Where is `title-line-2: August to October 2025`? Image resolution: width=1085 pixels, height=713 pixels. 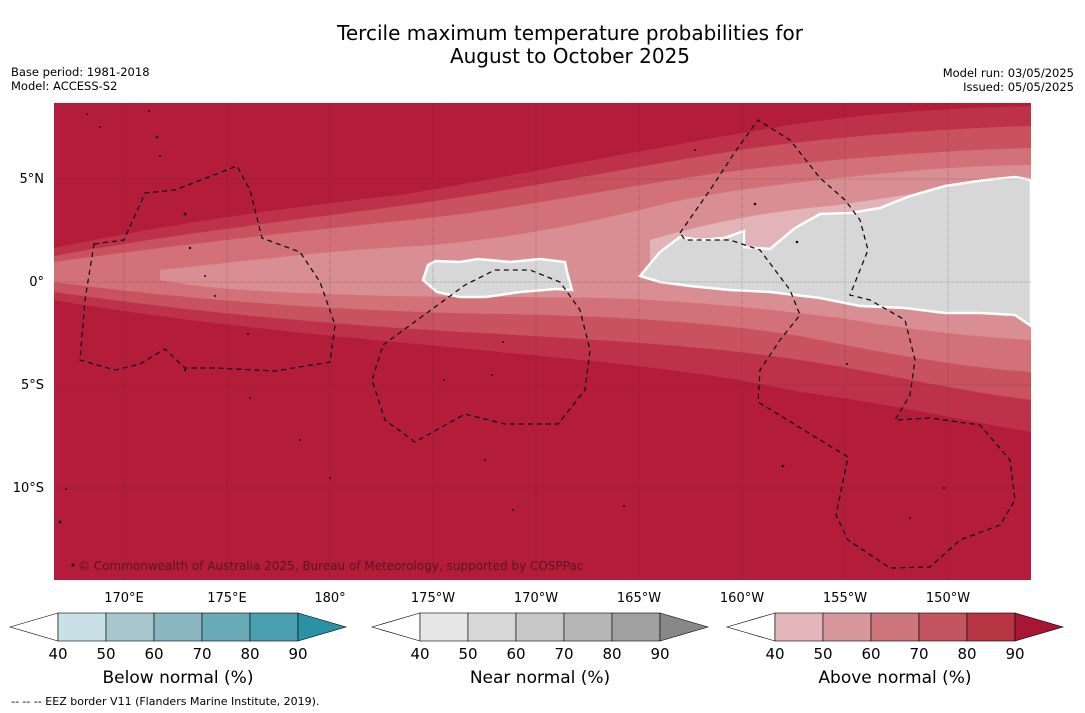 title-line-2: August to October 2025 is located at coordinates (570, 56).